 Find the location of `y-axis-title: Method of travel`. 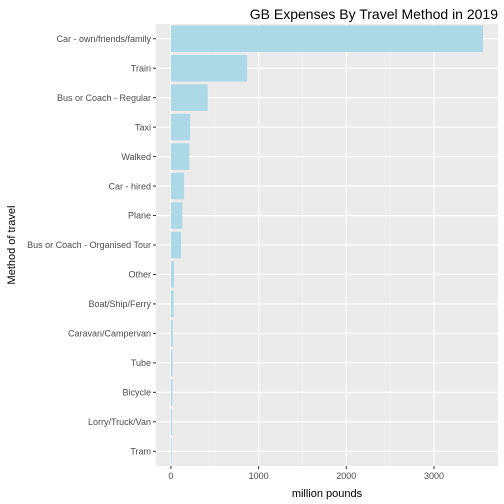

y-axis-title: Method of travel is located at coordinates (12, 245).